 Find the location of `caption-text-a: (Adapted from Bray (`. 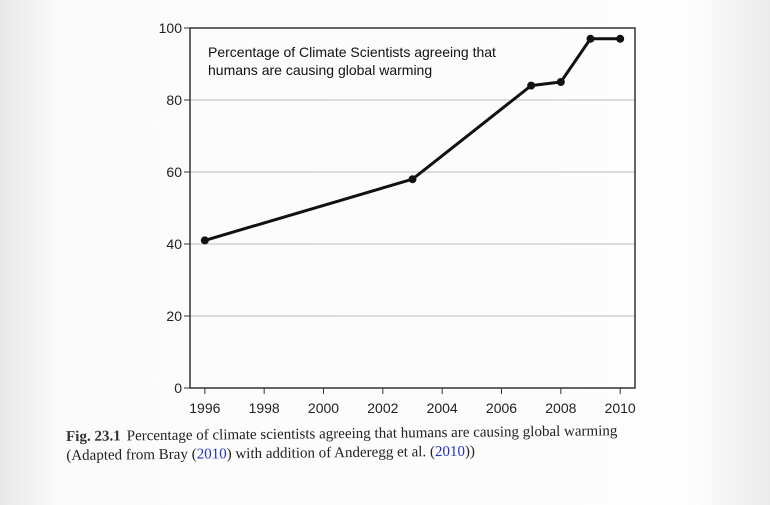

caption-text-a: (Adapted from Bray ( is located at coordinates (131, 455).